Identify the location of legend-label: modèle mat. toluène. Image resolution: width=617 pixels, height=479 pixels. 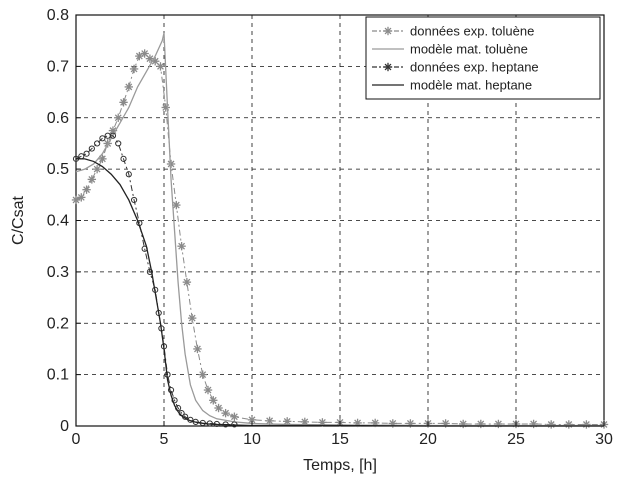
(469, 49).